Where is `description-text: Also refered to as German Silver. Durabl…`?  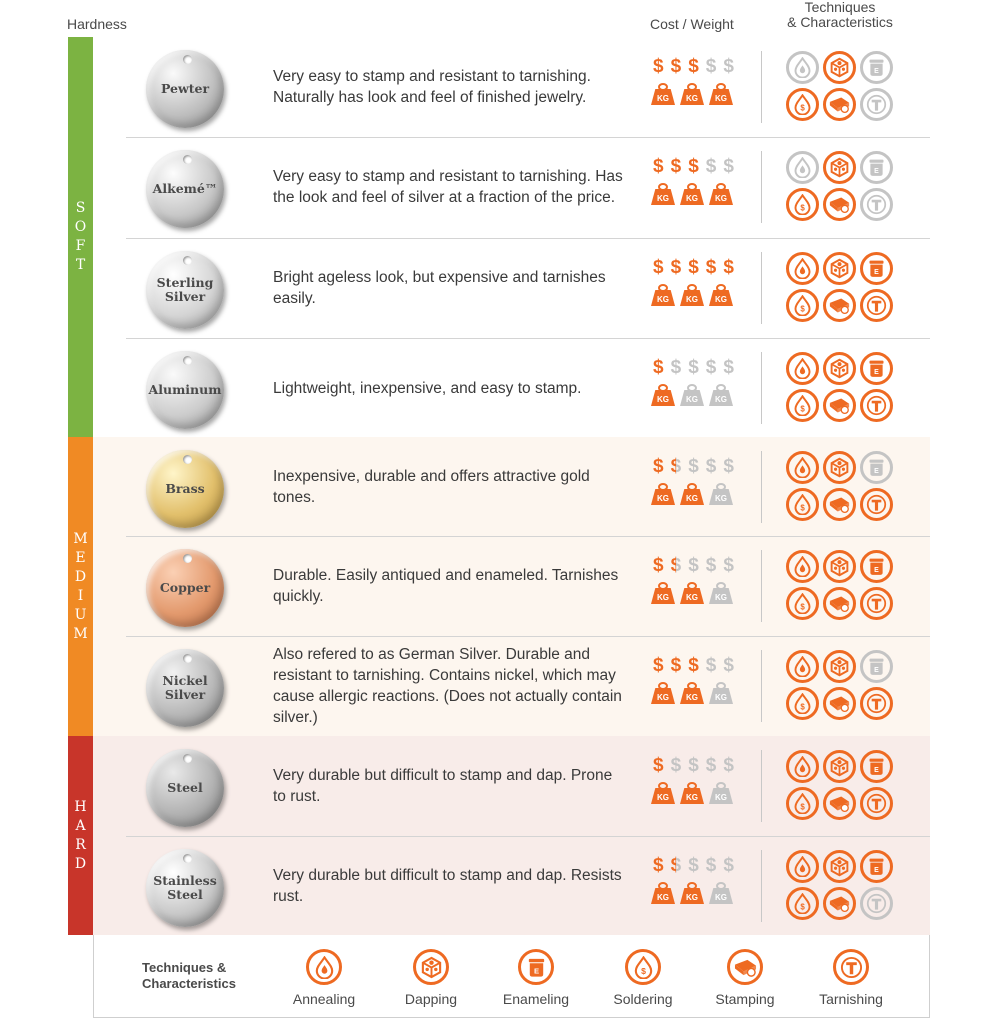
description-text: Also refered to as German Silver. Durabl… is located at coordinates (447, 686).